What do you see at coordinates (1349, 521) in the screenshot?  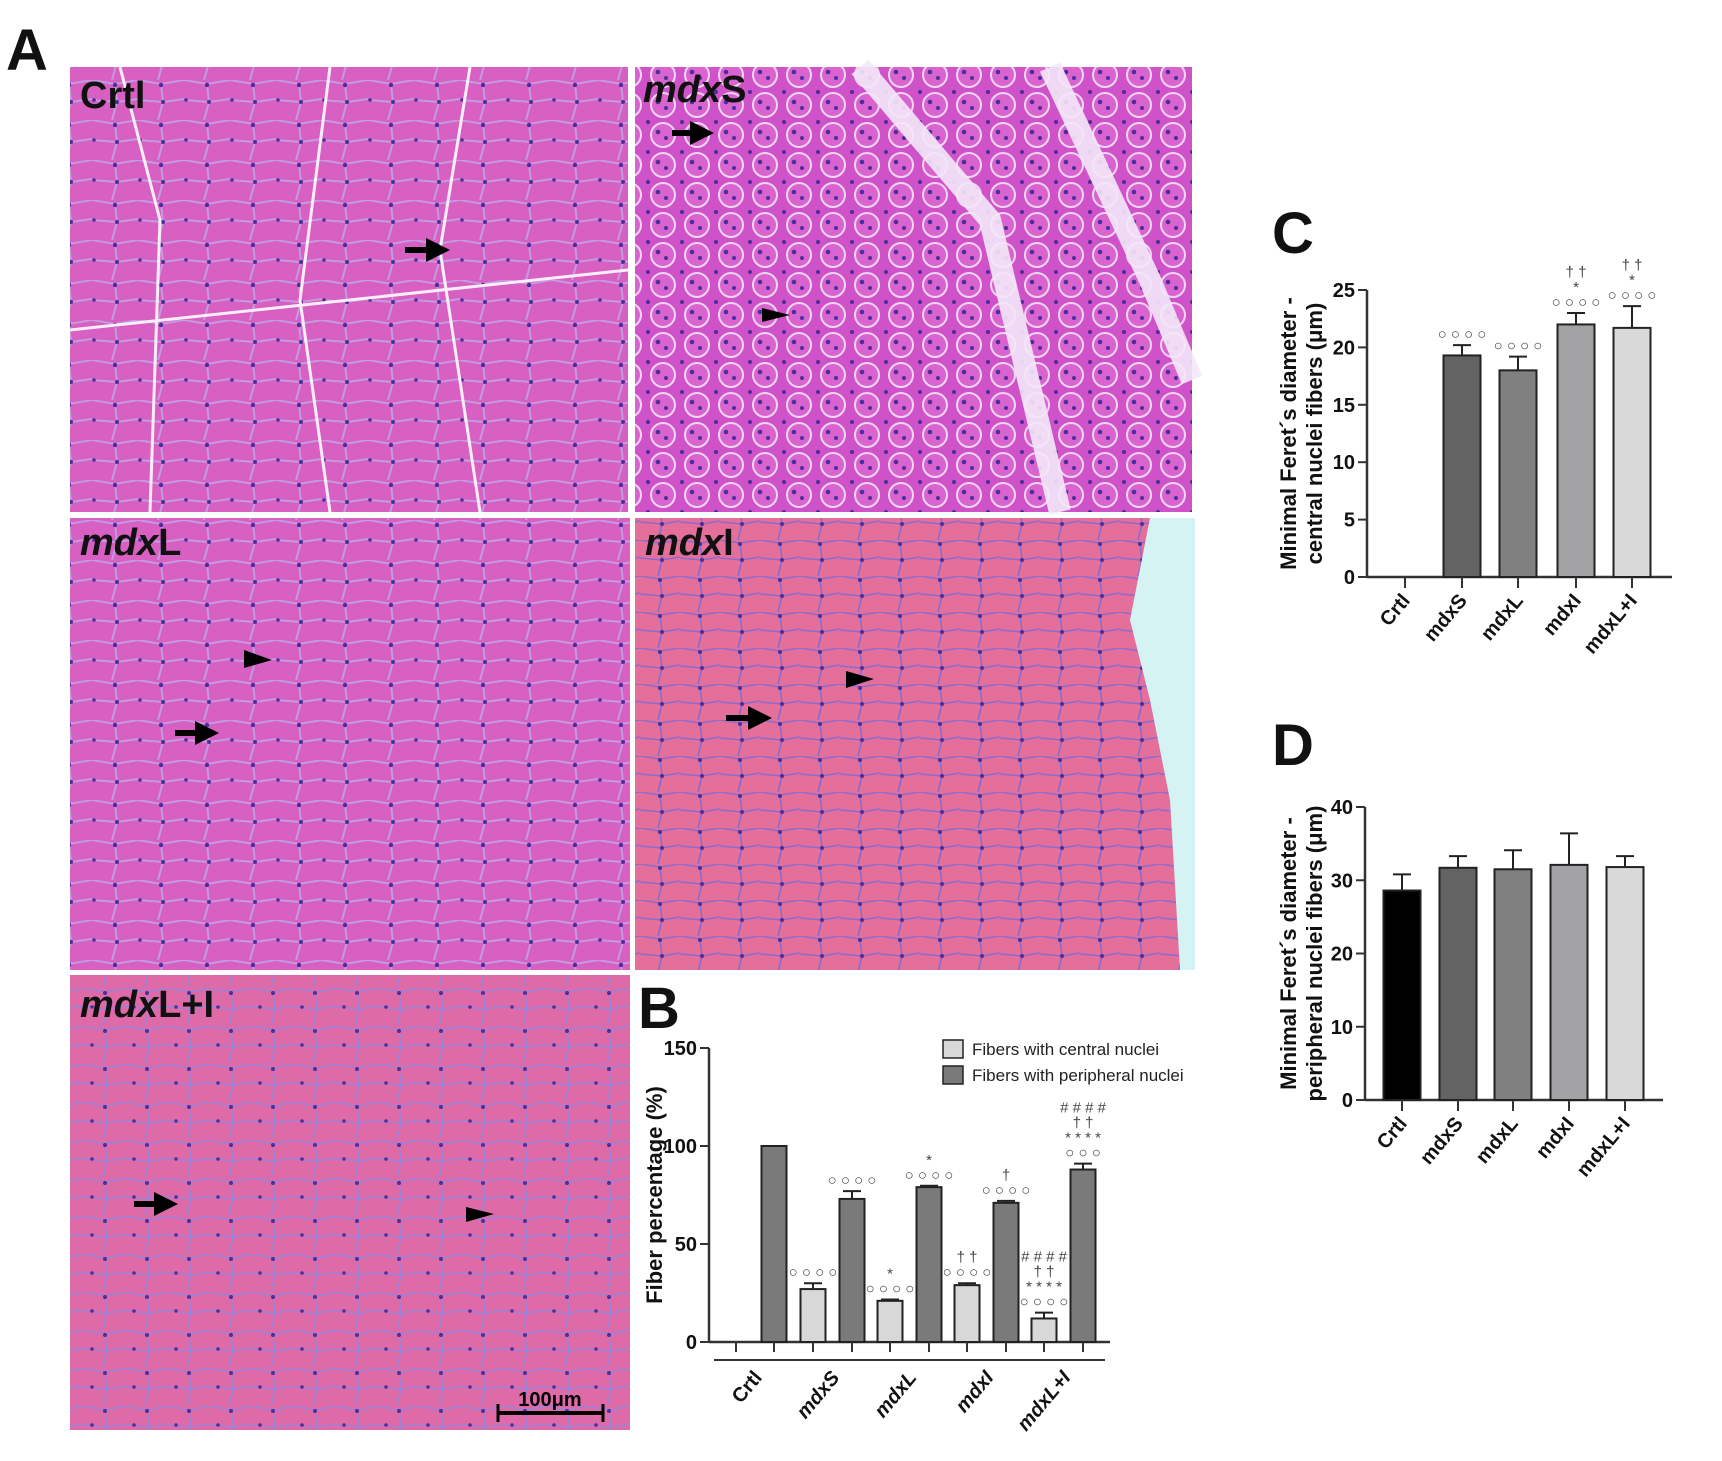 I see `y-tick-label: 5` at bounding box center [1349, 521].